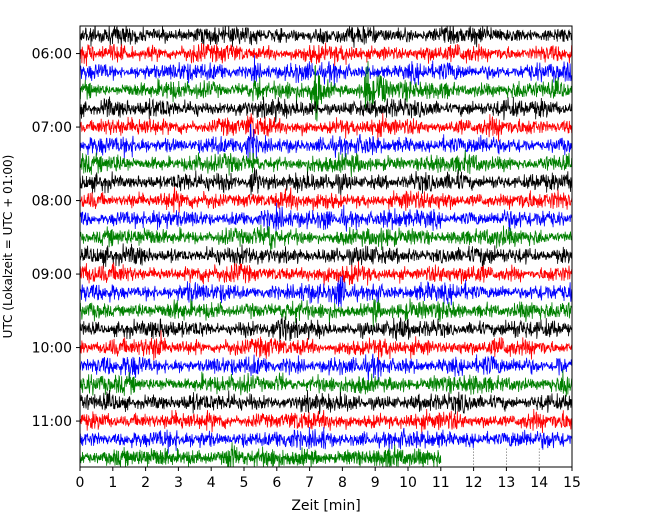  Describe the element at coordinates (52, 349) in the screenshot. I see `y-tick-label: 10:00` at that location.